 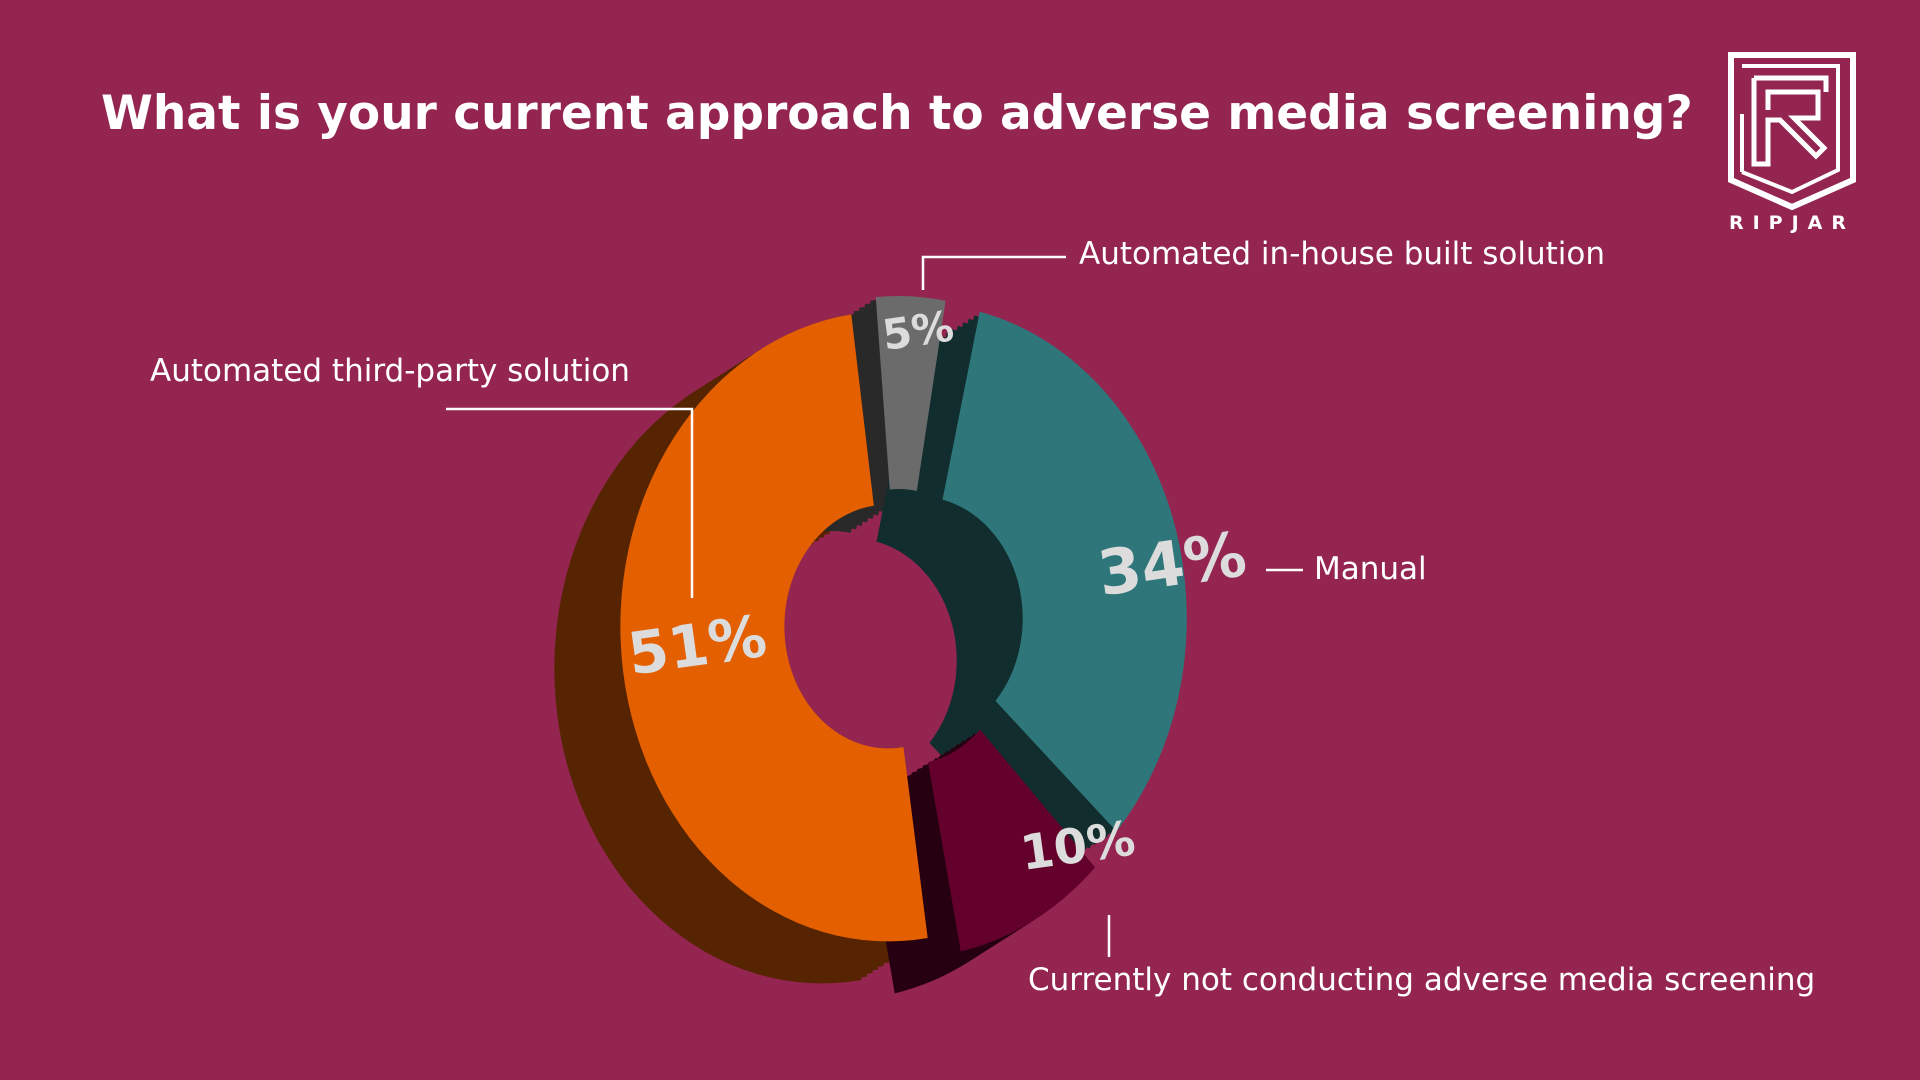 What do you see at coordinates (1012, 840) in the screenshot?
I see `slice-currently-not-conducting-adverse-media-screening` at bounding box center [1012, 840].